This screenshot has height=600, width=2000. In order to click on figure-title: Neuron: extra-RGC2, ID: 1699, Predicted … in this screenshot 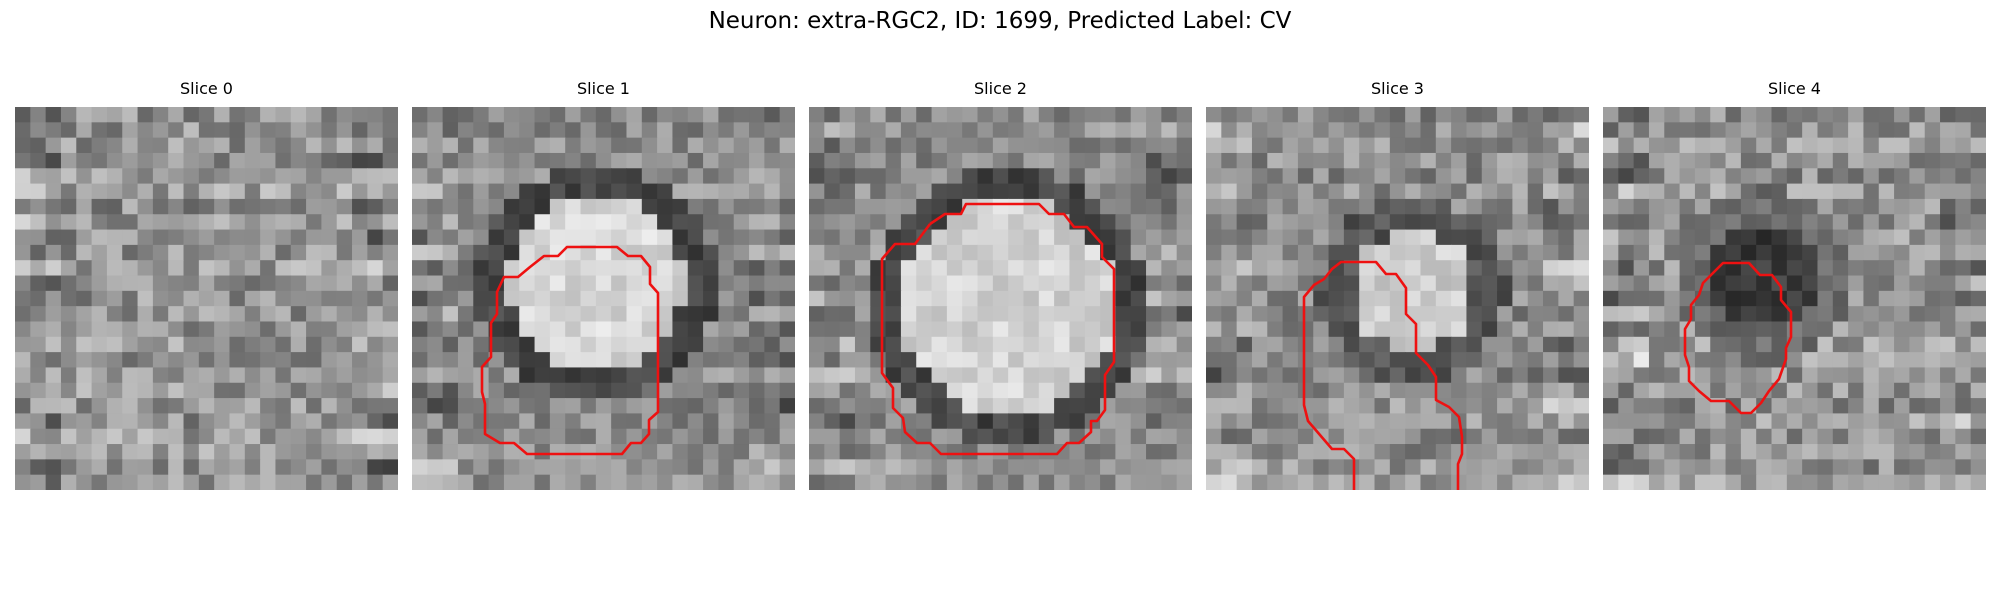, I will do `click(1000, 21)`.